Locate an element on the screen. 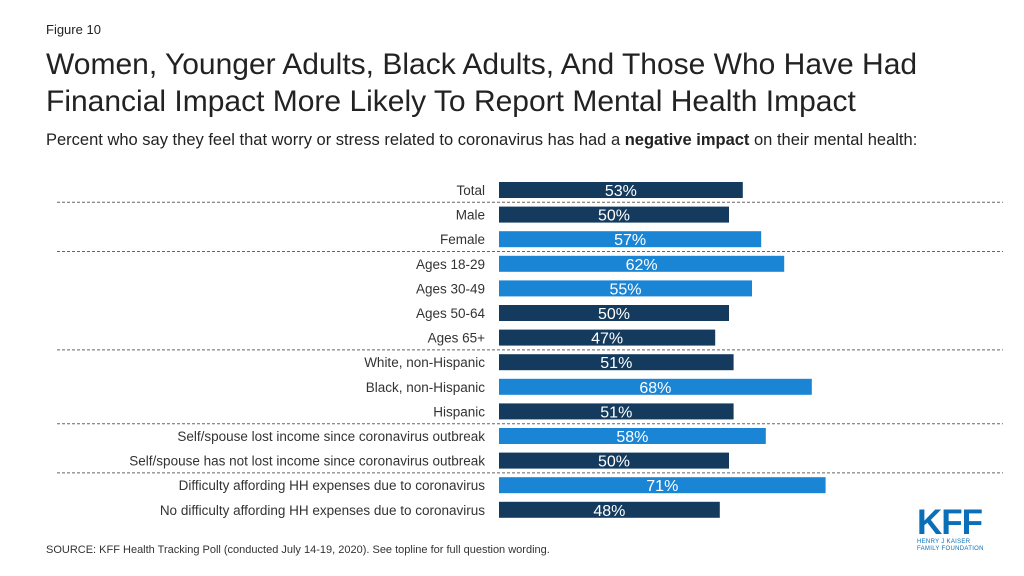 The height and width of the screenshot is (576, 1024). data-label: 62% is located at coordinates (642, 265).